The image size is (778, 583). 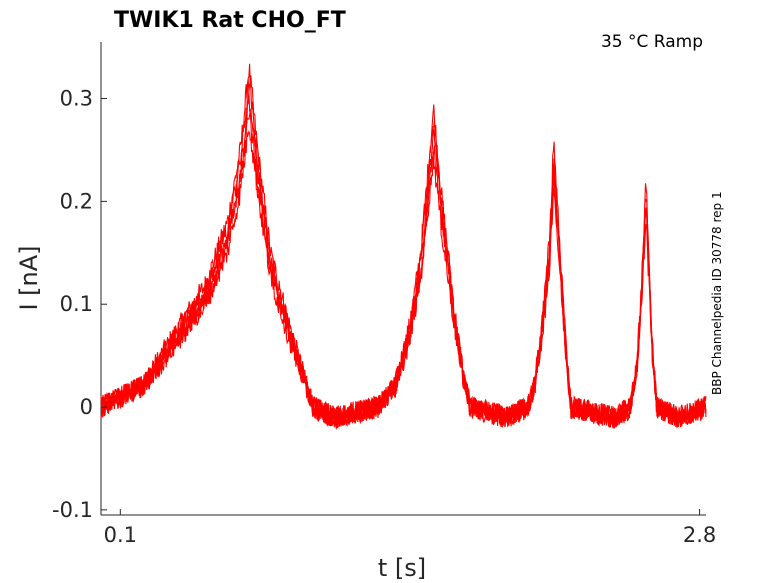 I want to click on y-tick-group: -0.1 0 0.1 0.2 0.3, so click(x=79, y=304).